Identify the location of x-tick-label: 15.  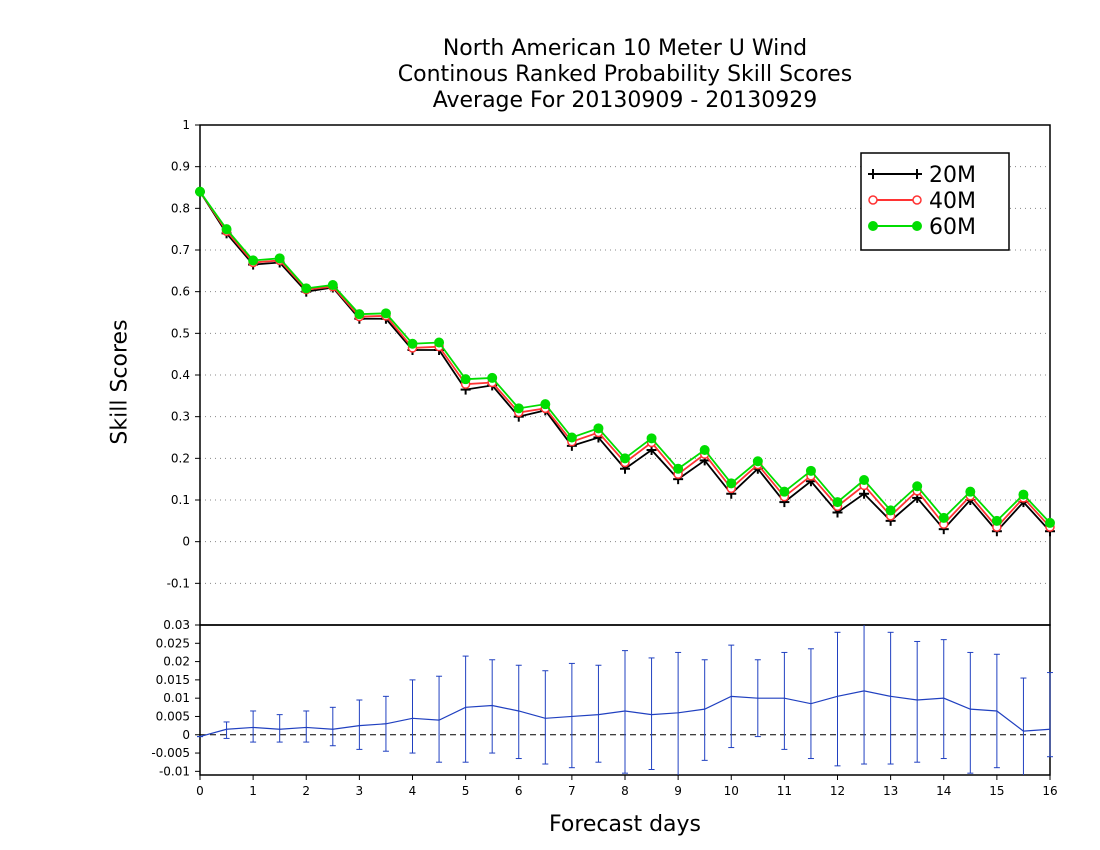
(996, 791).